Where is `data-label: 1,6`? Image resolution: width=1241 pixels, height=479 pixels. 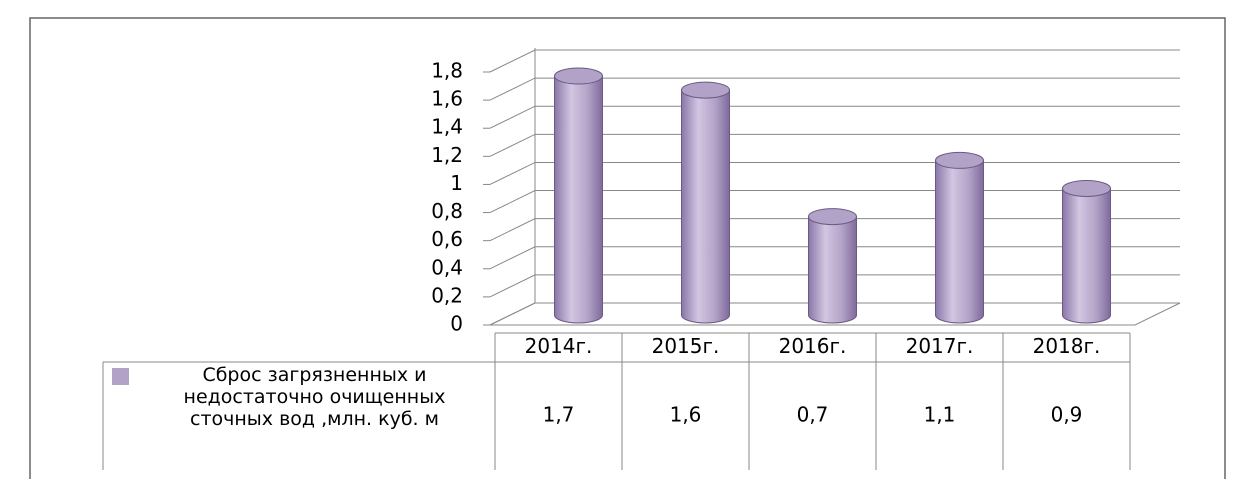
data-label: 1,6 is located at coordinates (686, 415).